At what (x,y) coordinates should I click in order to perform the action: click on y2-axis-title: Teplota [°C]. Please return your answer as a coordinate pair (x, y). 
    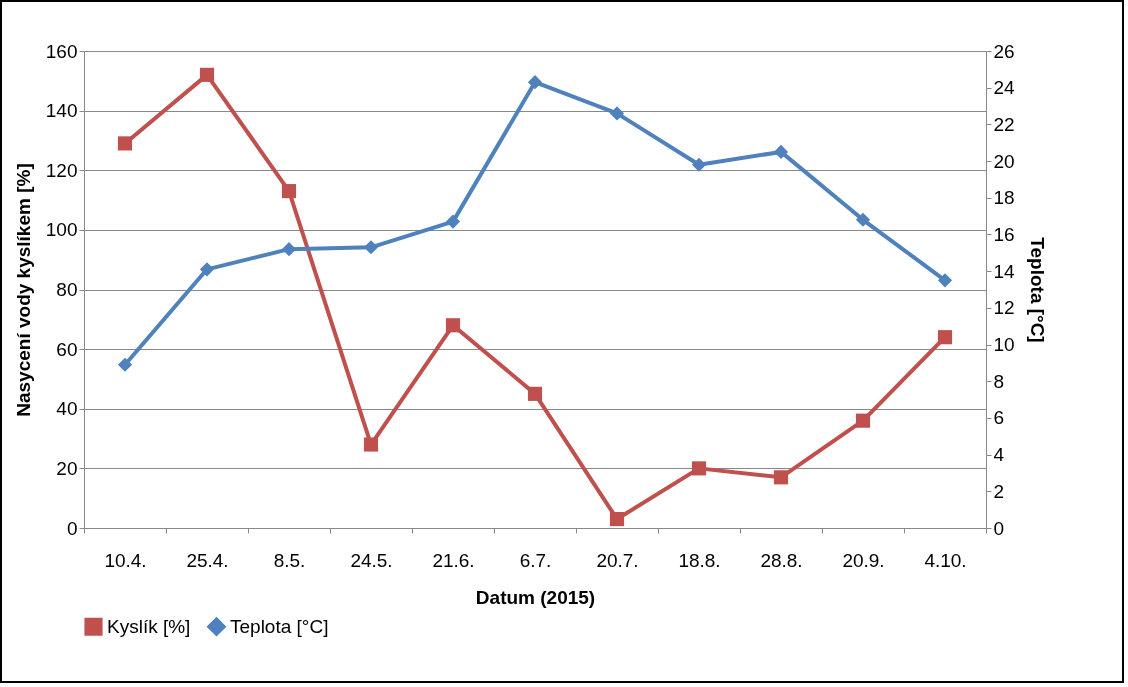
    Looking at the image, I should click on (1037, 290).